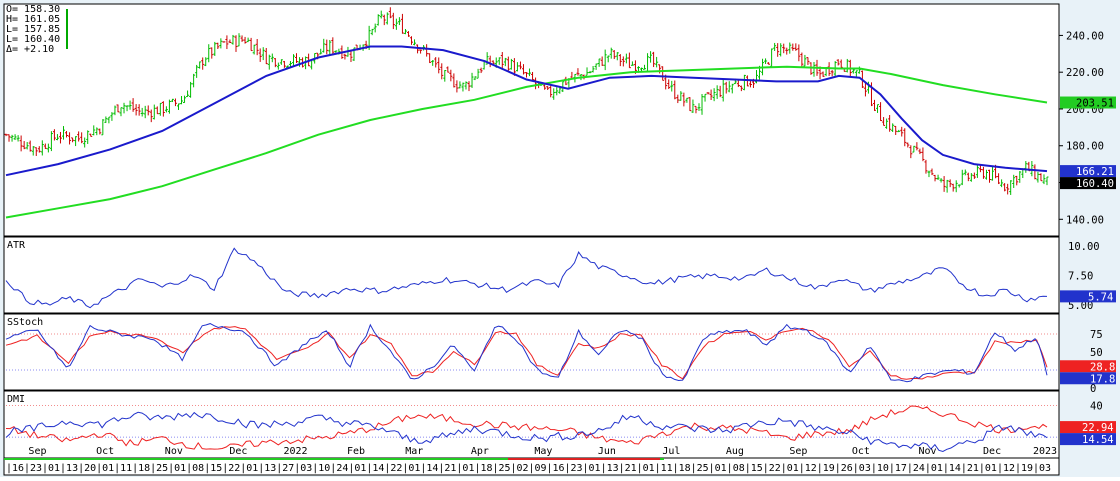  What do you see at coordinates (735, 451) in the screenshot?
I see `month-label: Aug` at bounding box center [735, 451].